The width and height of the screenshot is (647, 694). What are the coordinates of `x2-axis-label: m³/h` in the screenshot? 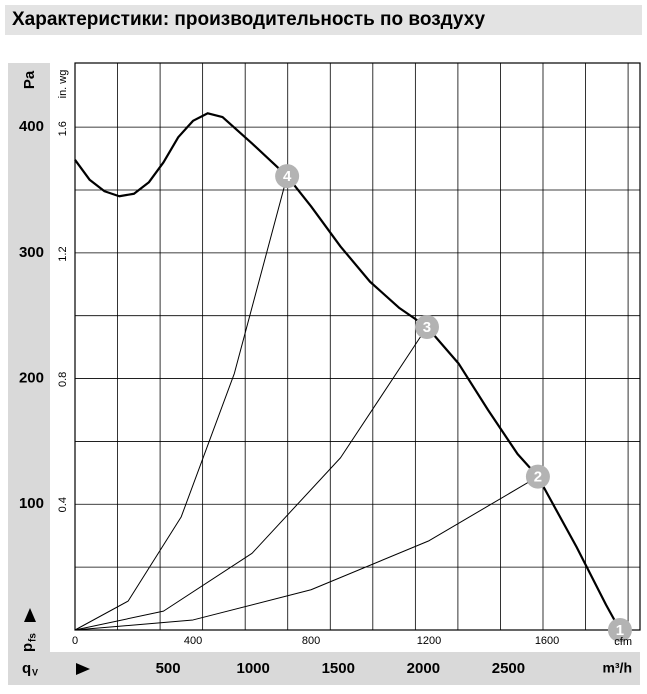 It's located at (617, 668).